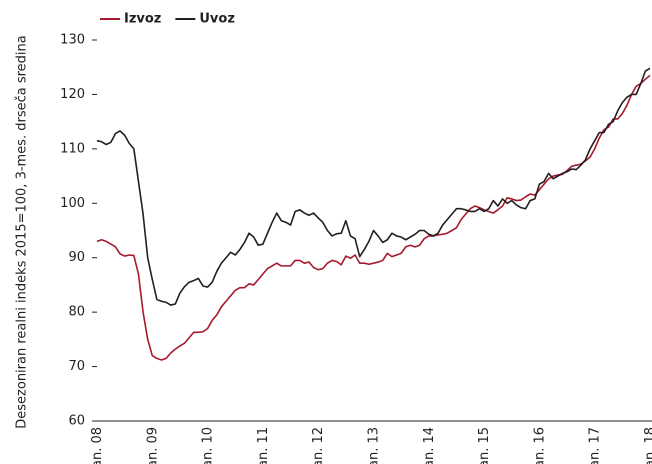 Image resolution: width=652 pixels, height=464 pixels. Describe the element at coordinates (539, 445) in the screenshot. I see `x-tick-label: jan. 16` at that location.